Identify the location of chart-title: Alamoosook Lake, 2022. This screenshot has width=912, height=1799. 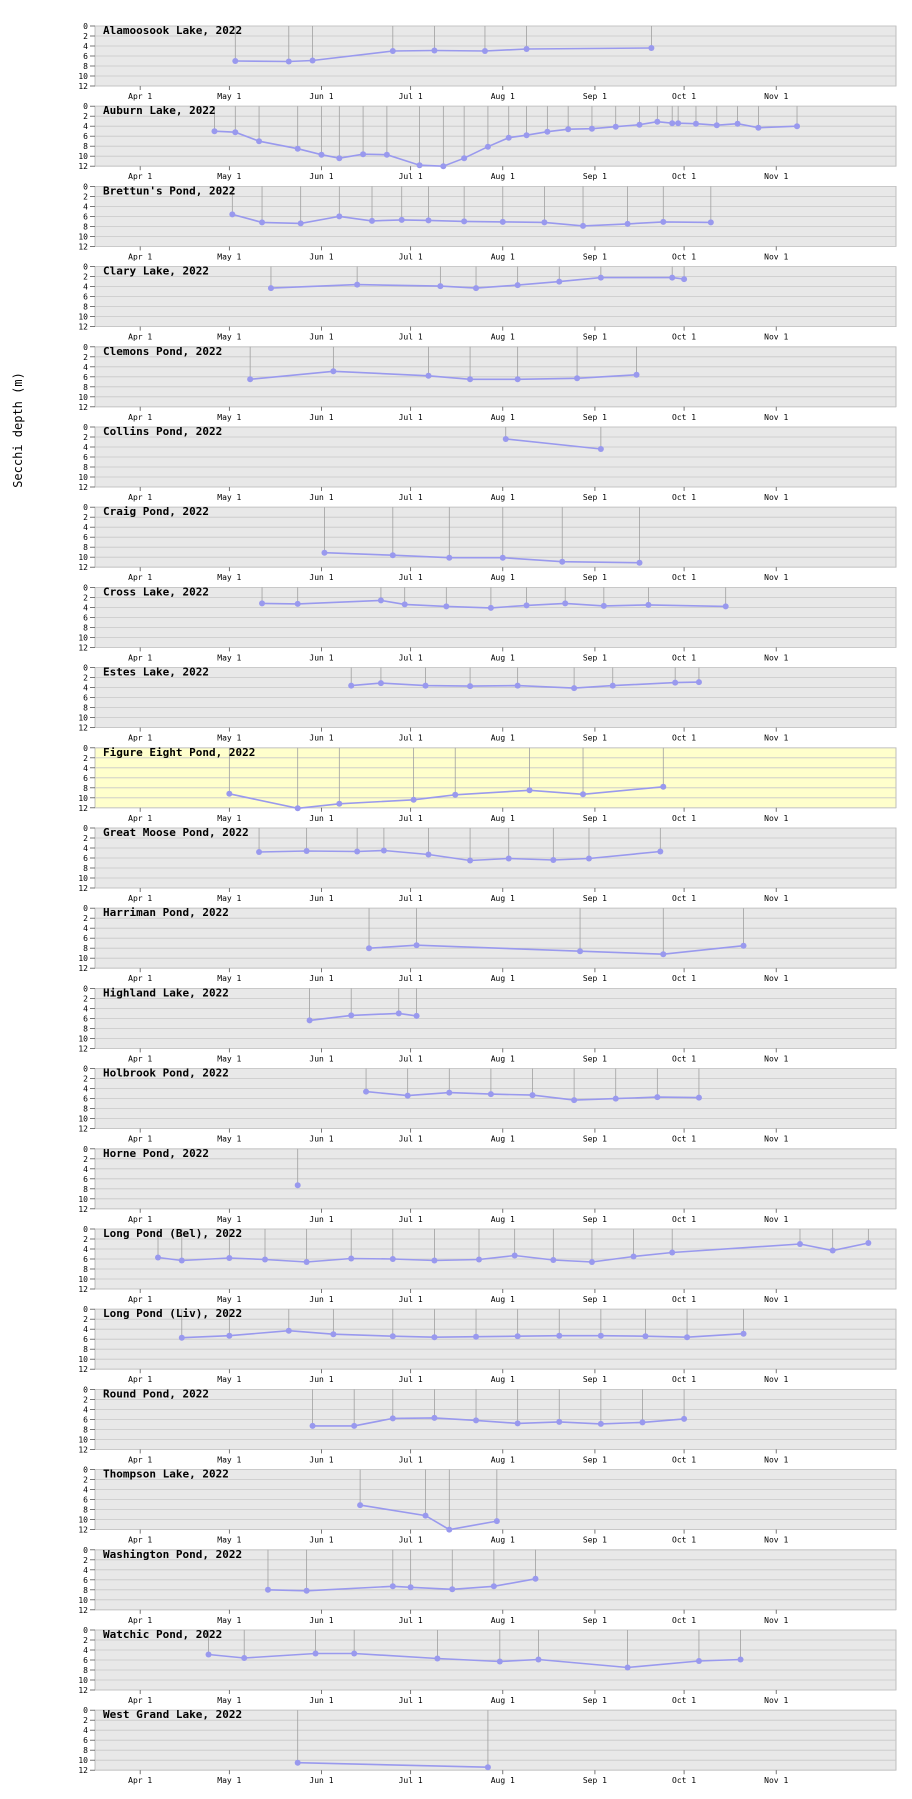
(172, 30).